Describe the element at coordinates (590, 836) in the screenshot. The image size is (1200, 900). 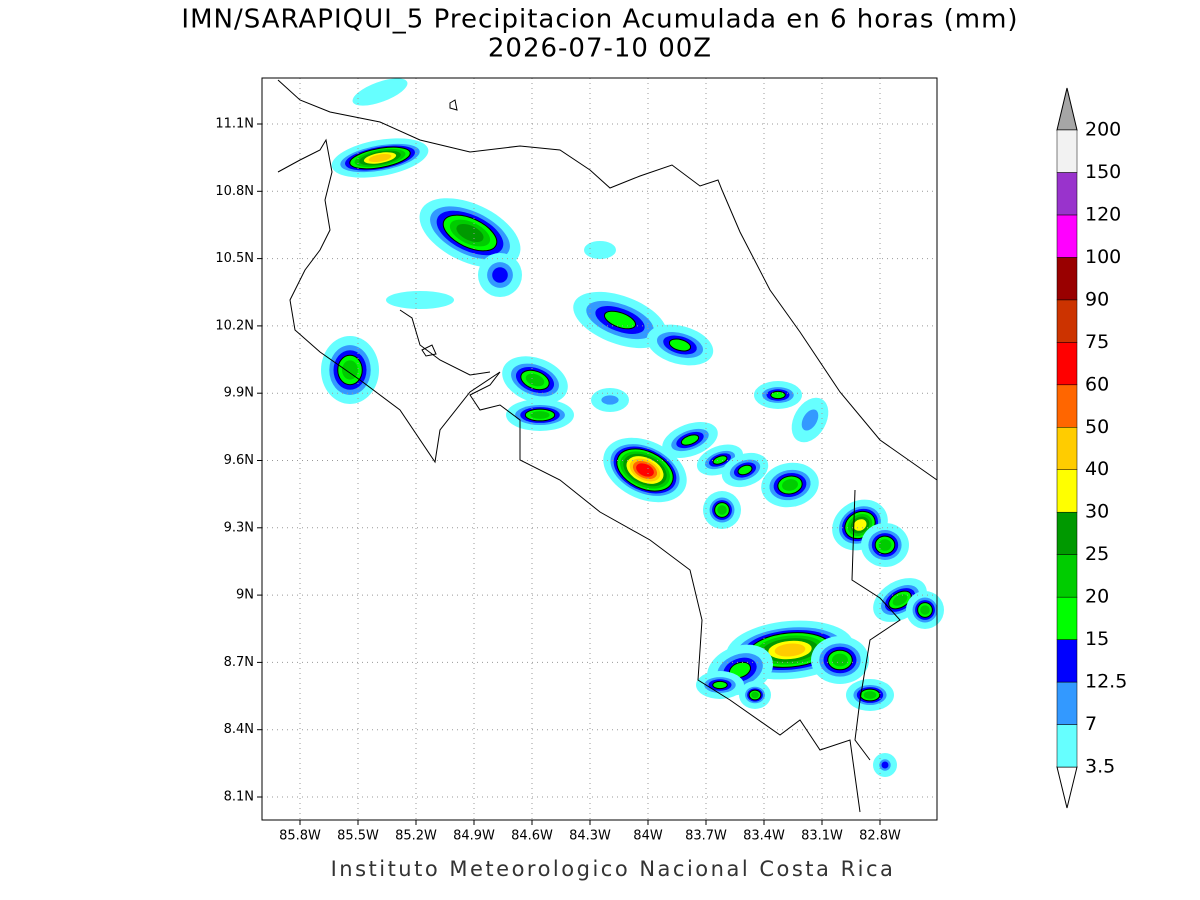
I see `x-tick-label: 84.3W` at that location.